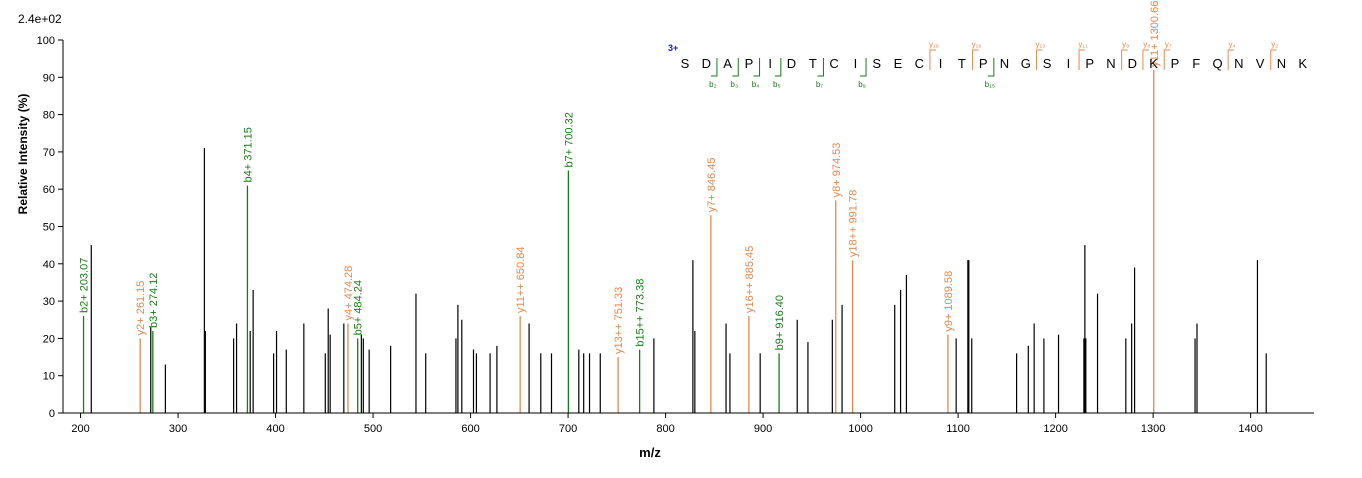 This screenshot has height=478, width=1362. Describe the element at coordinates (23, 154) in the screenshot. I see `y-axis-title: Relative Intensity (%)` at that location.